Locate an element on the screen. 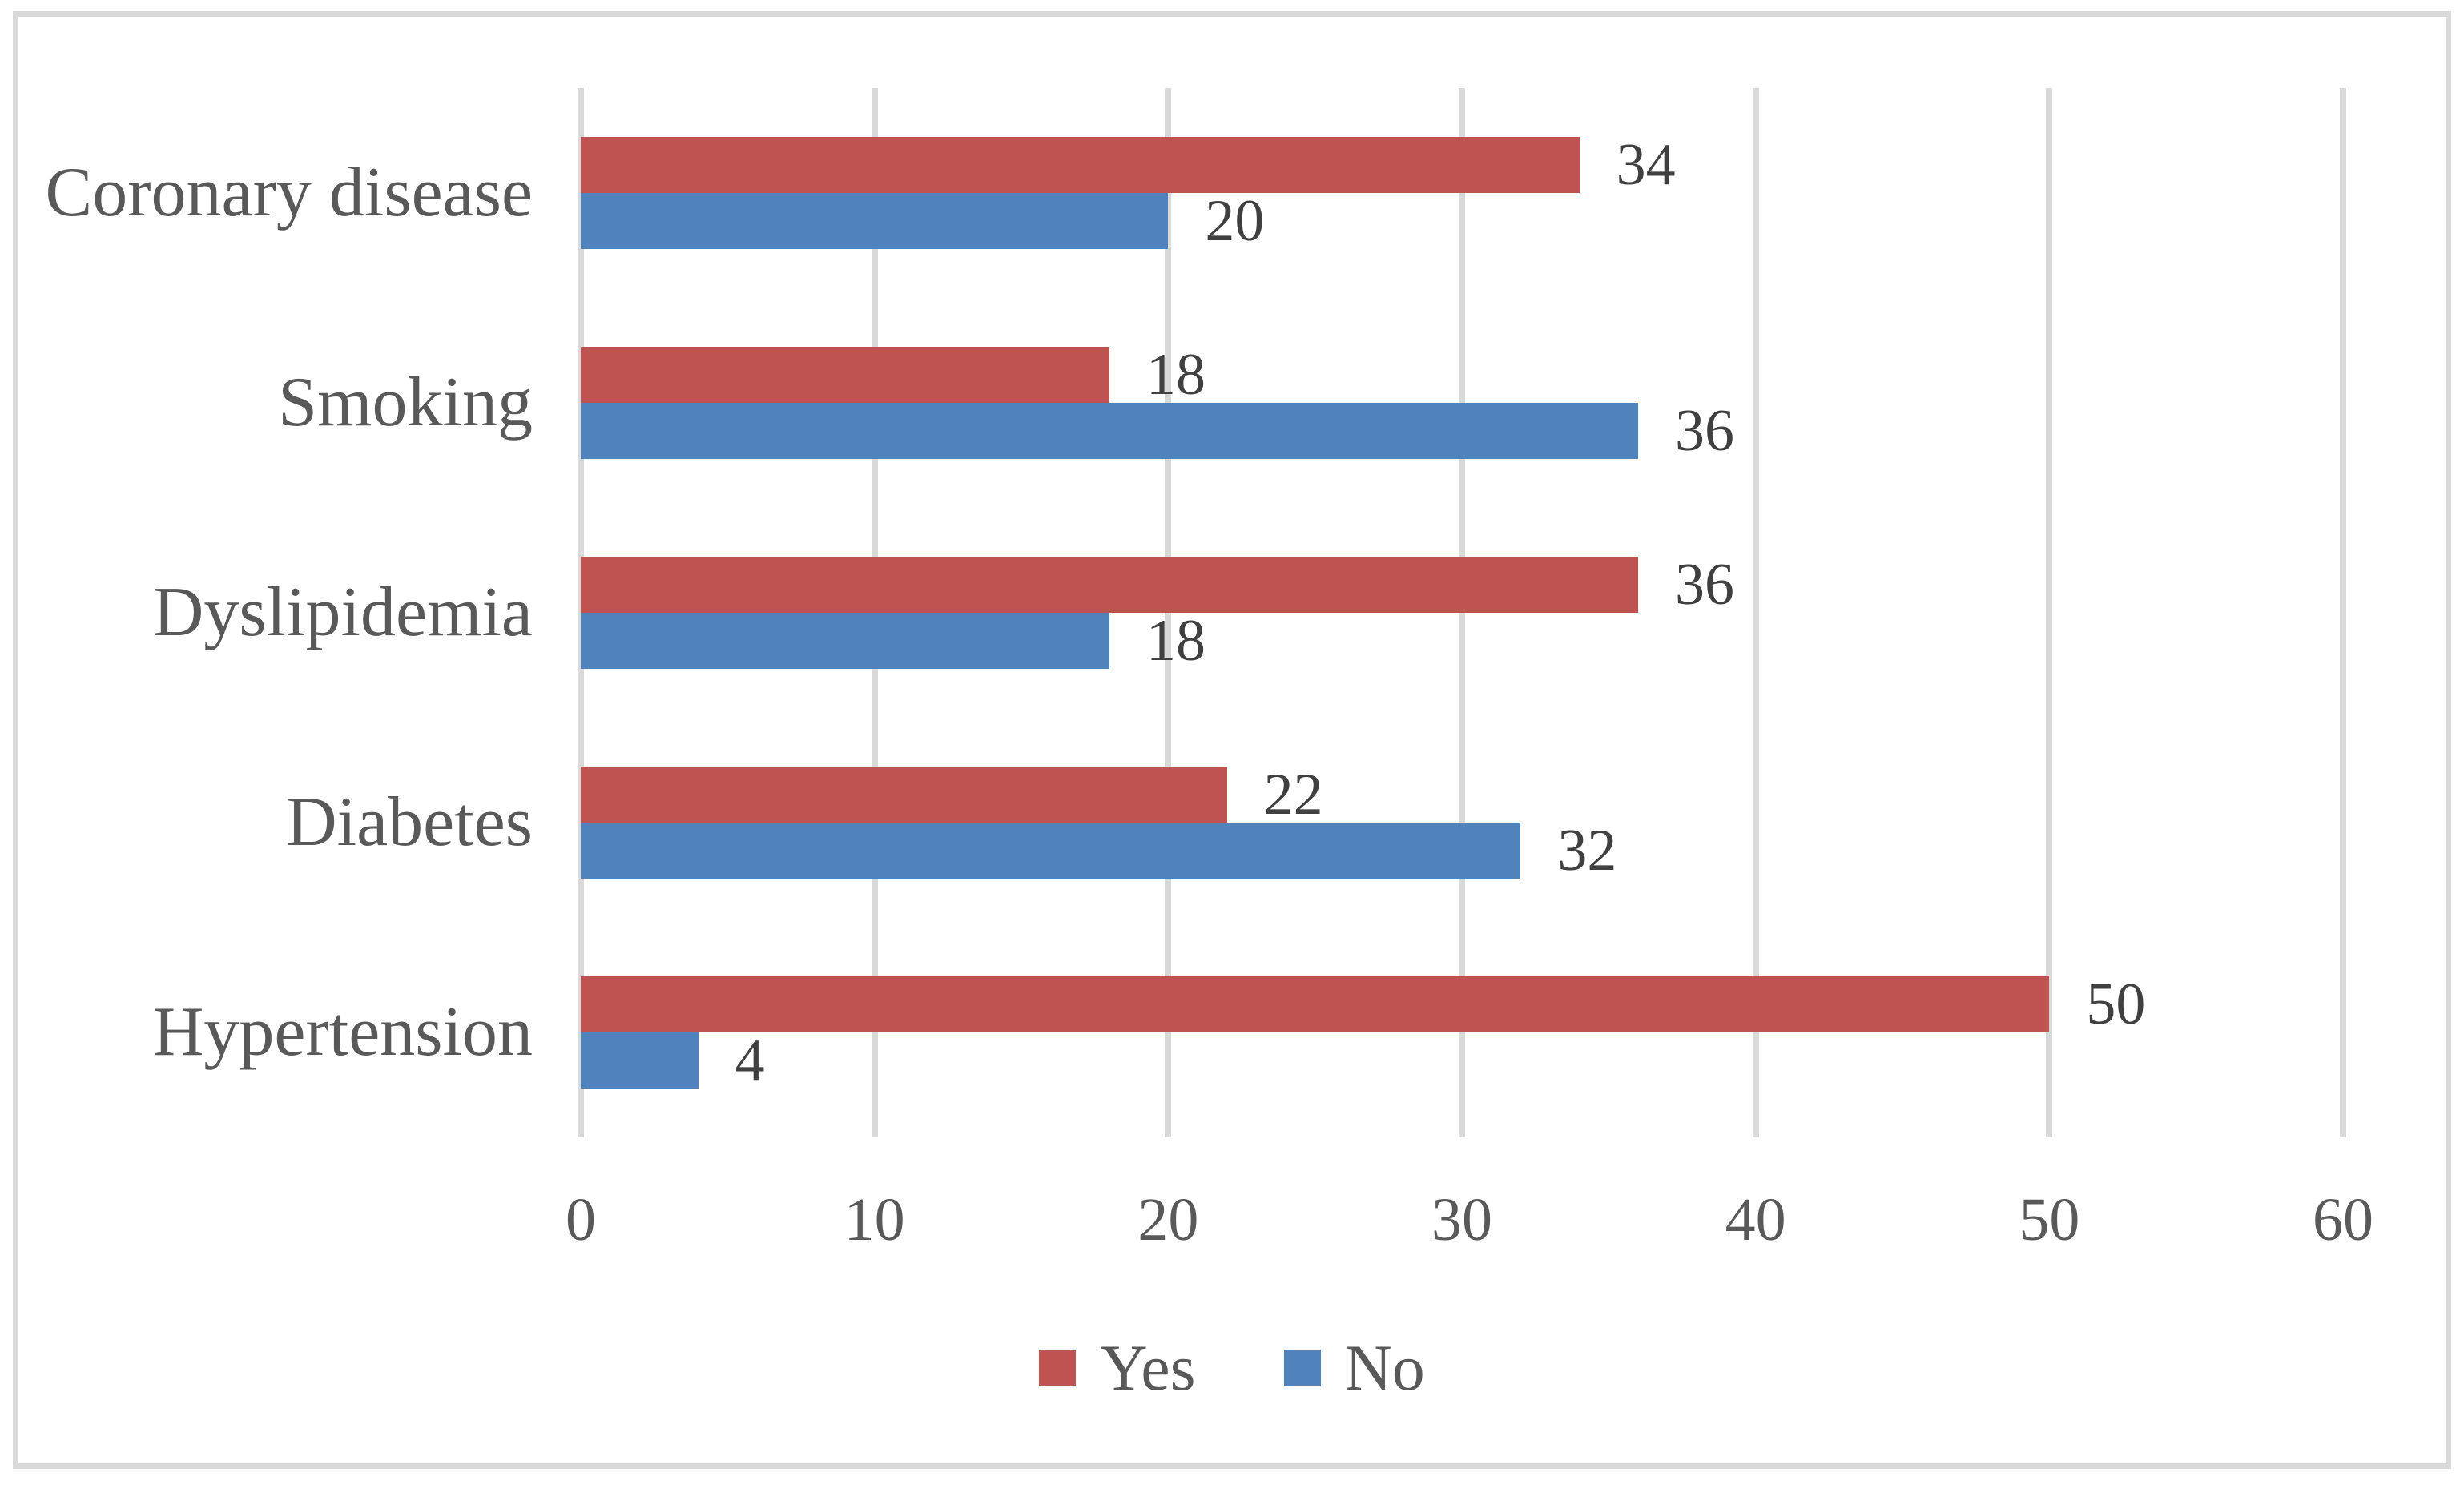 This screenshot has width=2464, height=1485. bar-no-hypertension is located at coordinates (640, 1060).